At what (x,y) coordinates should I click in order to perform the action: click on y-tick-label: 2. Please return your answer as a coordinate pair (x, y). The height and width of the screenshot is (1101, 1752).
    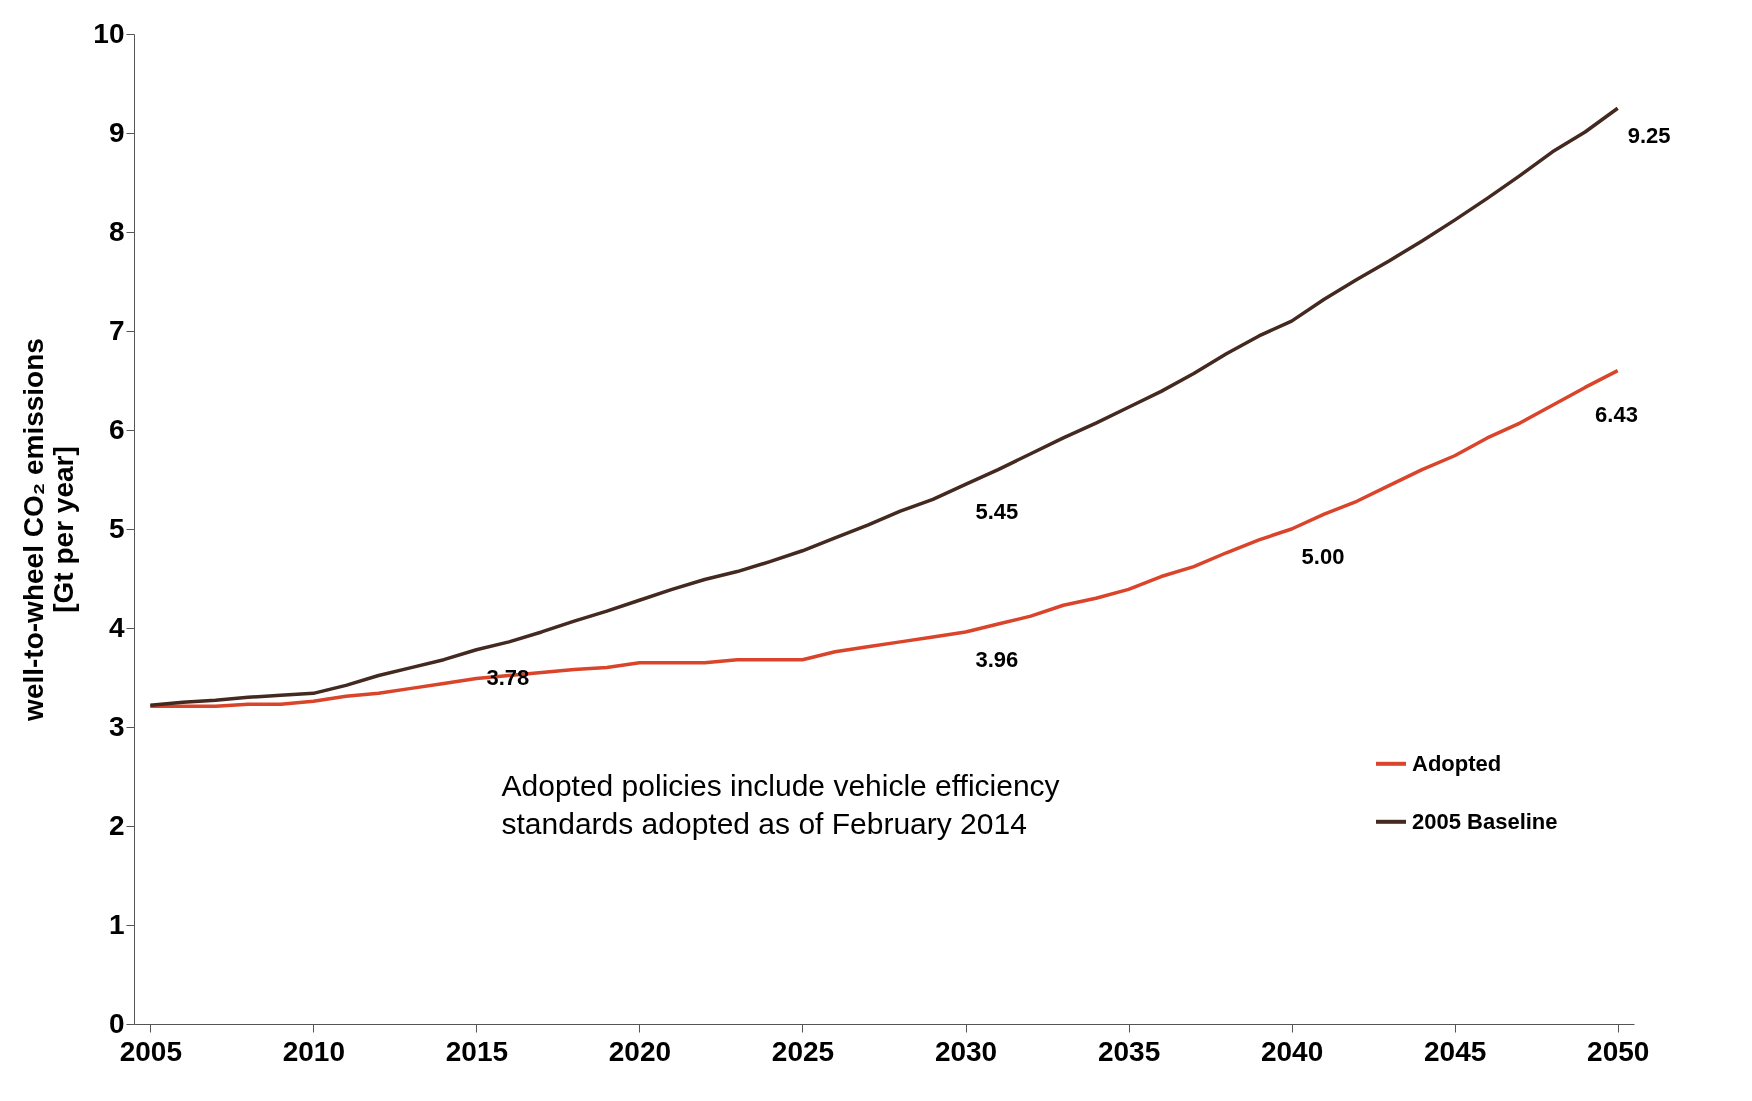
    Looking at the image, I should click on (116, 825).